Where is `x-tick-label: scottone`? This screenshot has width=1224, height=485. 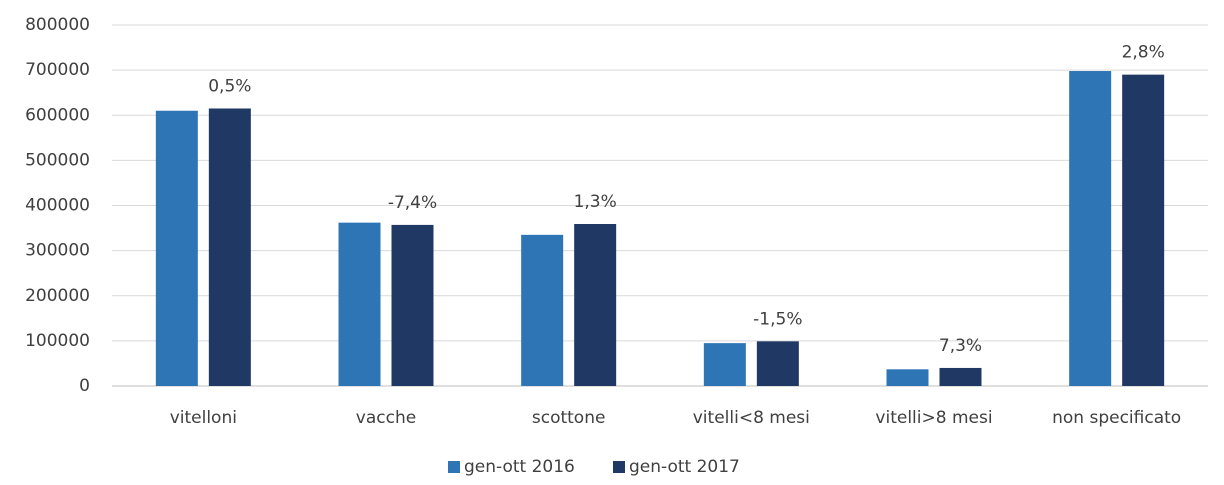 x-tick-label: scottone is located at coordinates (569, 418).